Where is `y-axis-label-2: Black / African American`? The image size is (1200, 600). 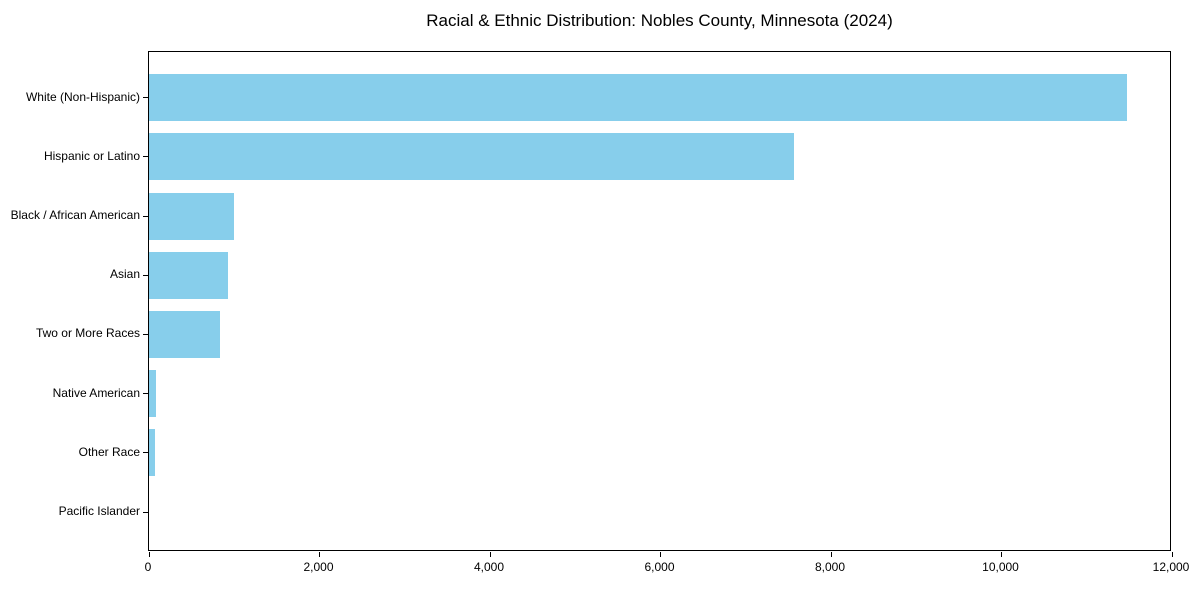
y-axis-label-2: Black / African American is located at coordinates (75, 215).